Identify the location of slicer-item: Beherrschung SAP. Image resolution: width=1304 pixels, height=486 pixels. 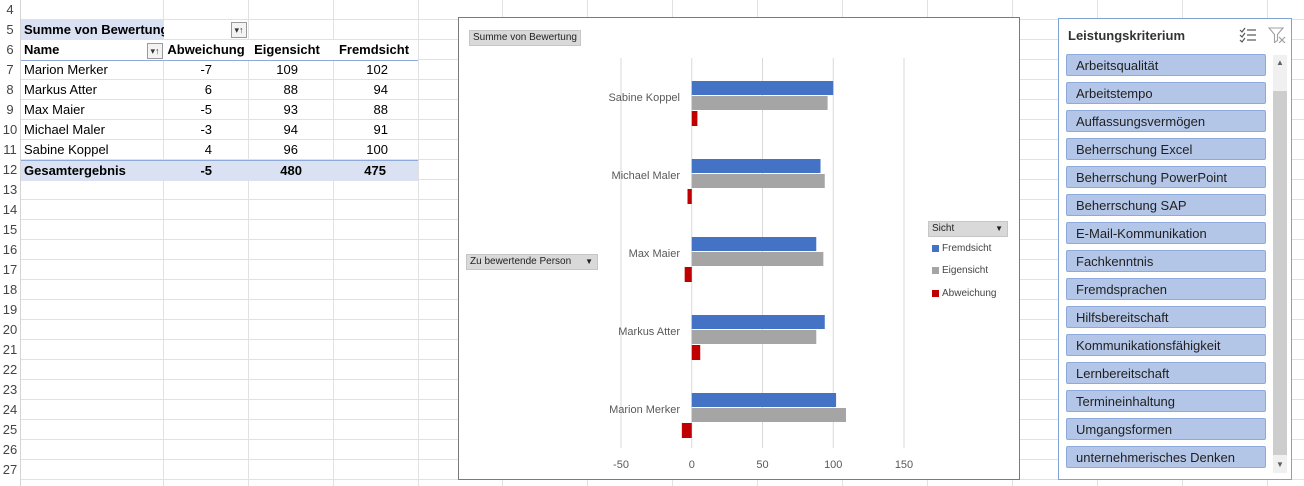
(1166, 205).